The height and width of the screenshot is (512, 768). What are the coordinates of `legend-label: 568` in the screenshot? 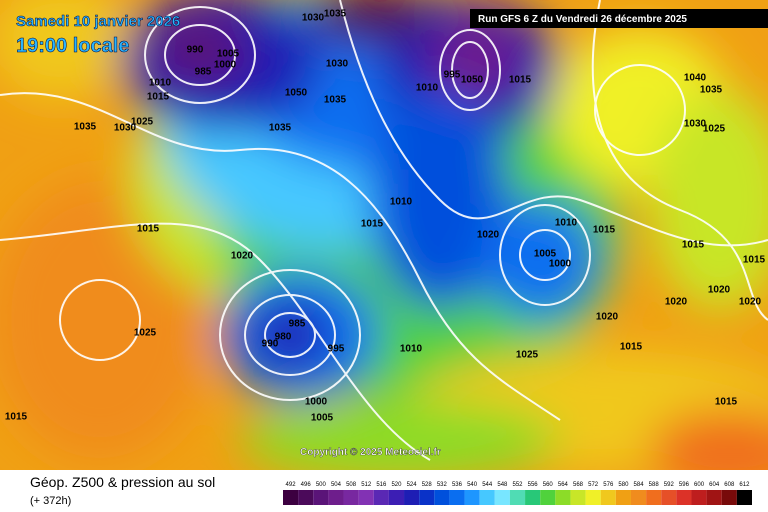 It's located at (578, 485).